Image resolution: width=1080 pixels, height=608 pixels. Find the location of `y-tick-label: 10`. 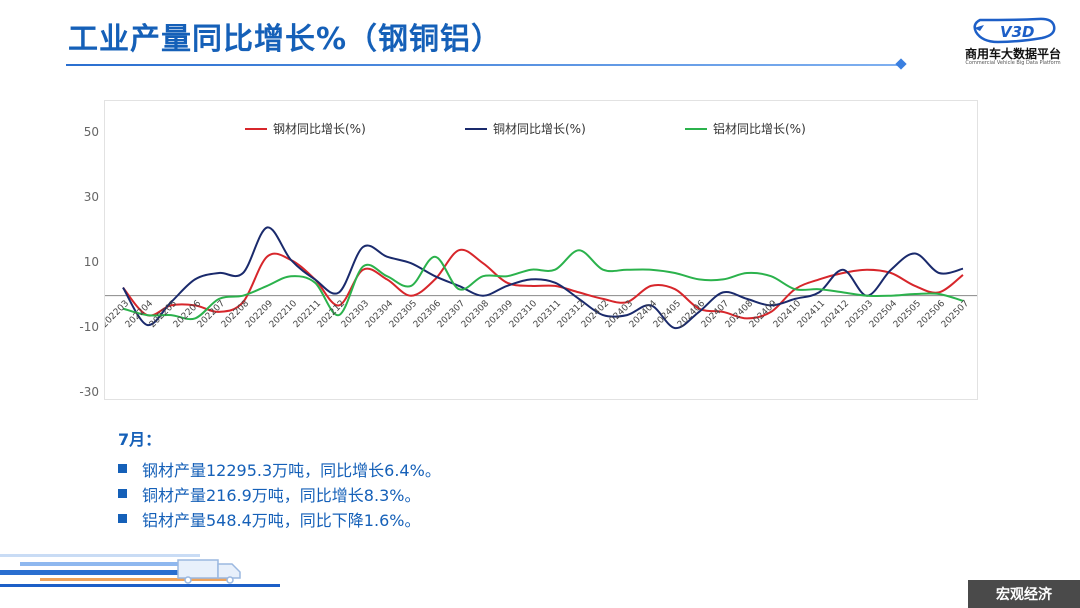

y-tick-label: 10 is located at coordinates (91, 262).